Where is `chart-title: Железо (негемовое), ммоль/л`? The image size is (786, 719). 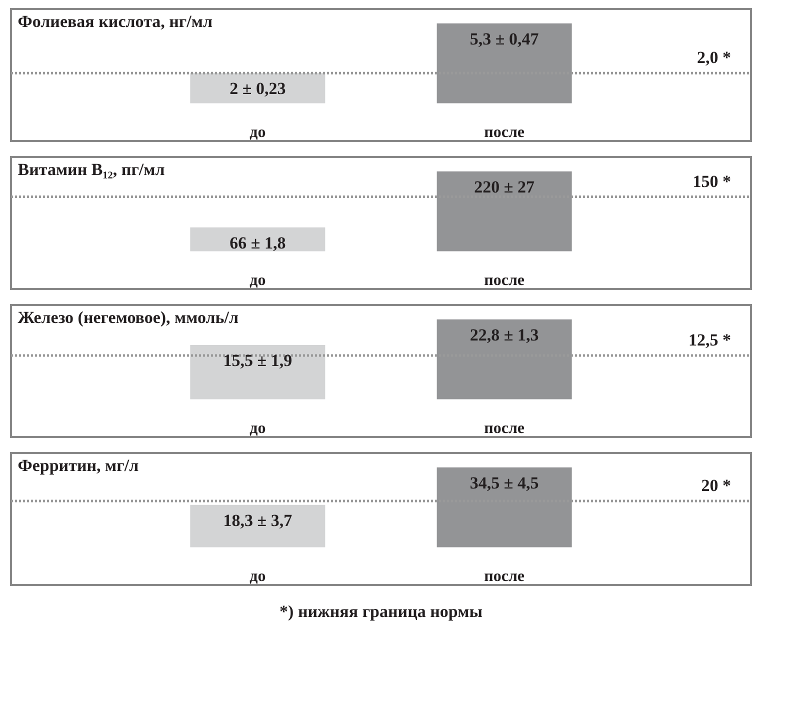 chart-title: Железо (негемовое), ммоль/л is located at coordinates (129, 317).